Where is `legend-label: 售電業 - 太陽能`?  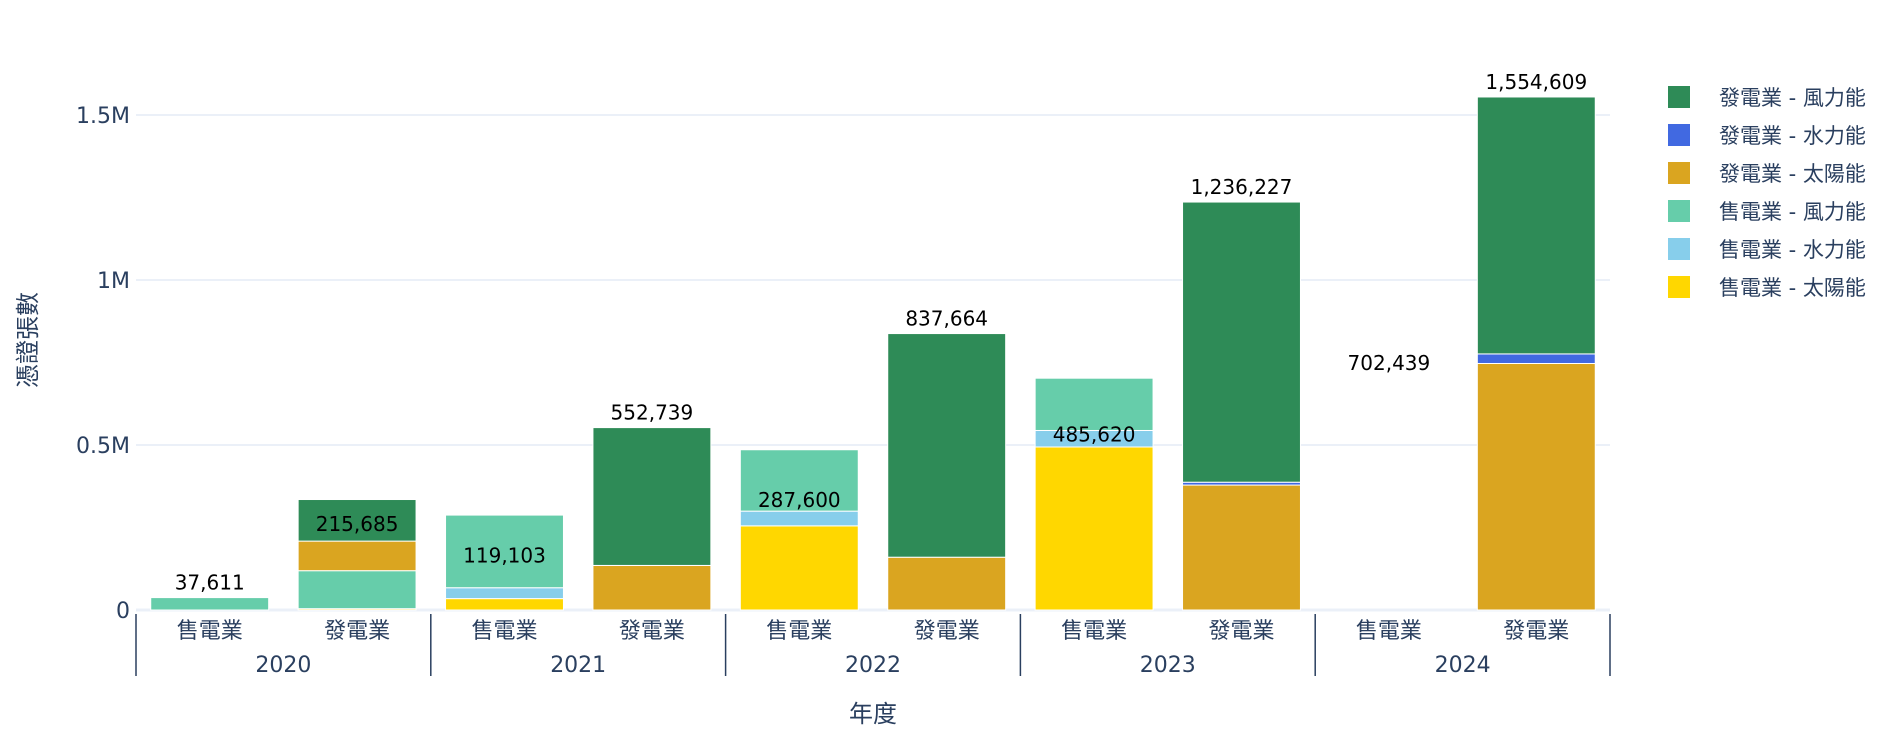 legend-label: 售電業 - 太陽能 is located at coordinates (1792, 288).